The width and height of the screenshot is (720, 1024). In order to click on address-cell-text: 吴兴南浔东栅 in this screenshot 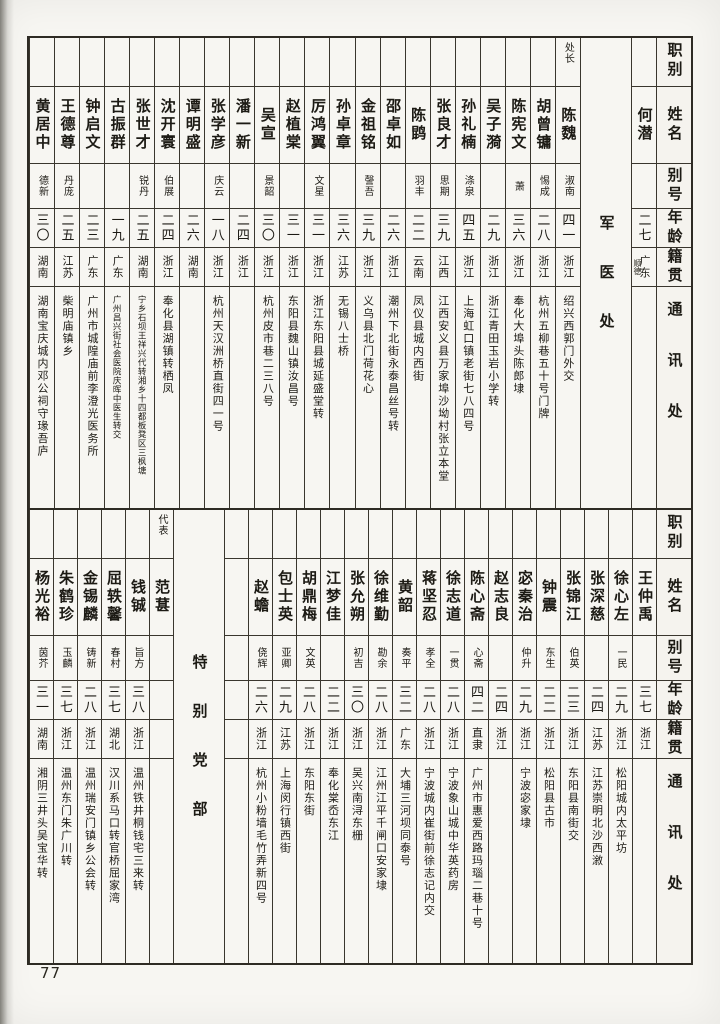, I will do `click(356, 804)`.